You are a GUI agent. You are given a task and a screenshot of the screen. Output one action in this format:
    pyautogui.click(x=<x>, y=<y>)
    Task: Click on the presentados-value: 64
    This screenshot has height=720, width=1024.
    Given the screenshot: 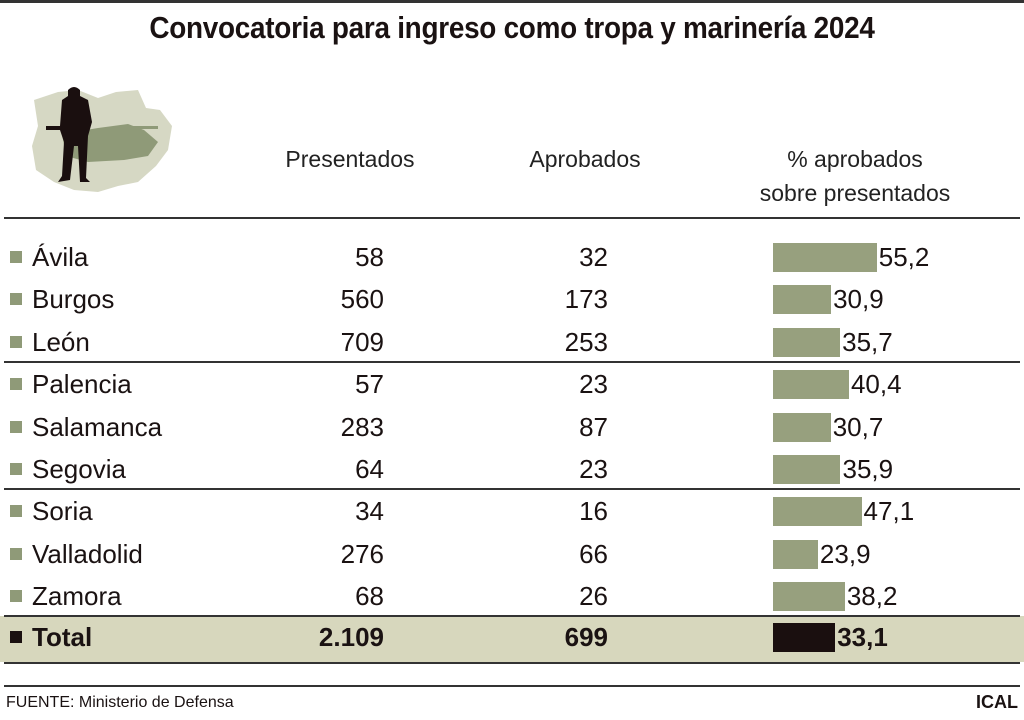 What is the action you would take?
    pyautogui.click(x=369, y=469)
    